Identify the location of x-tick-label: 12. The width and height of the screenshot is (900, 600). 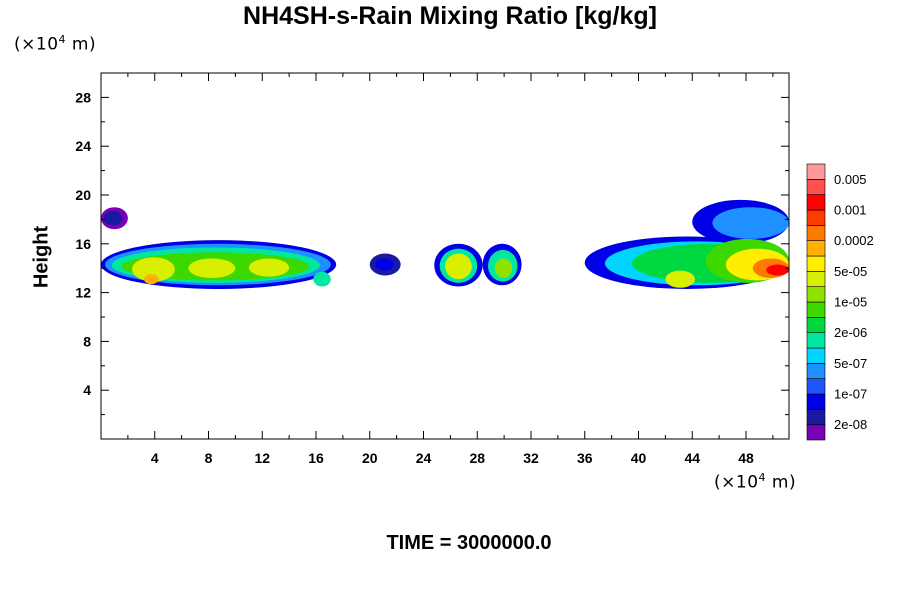
(262, 458).